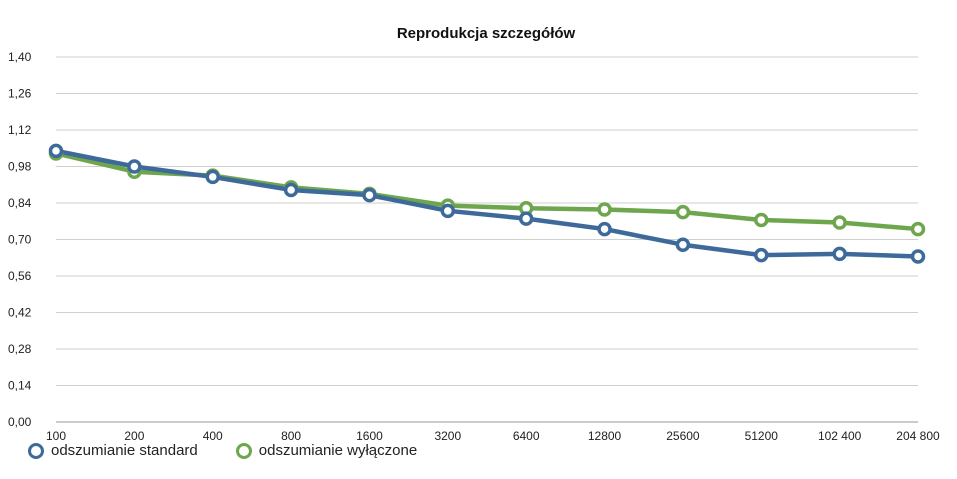 This screenshot has width=957, height=479. I want to click on legend-label-standard: odszumianie standard, so click(124, 450).